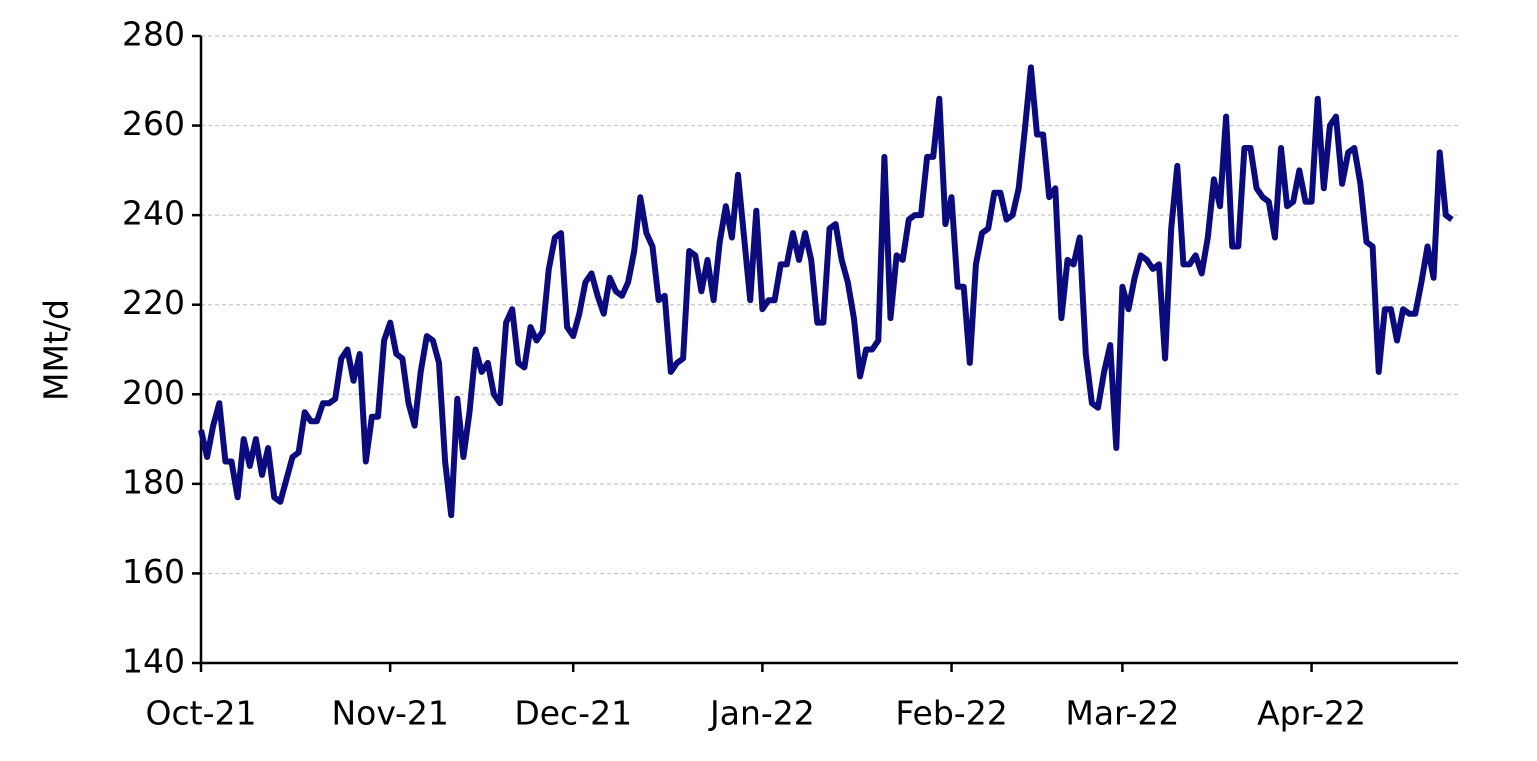 The width and height of the screenshot is (1537, 761). I want to click on y-tick-label: 180, so click(153, 481).